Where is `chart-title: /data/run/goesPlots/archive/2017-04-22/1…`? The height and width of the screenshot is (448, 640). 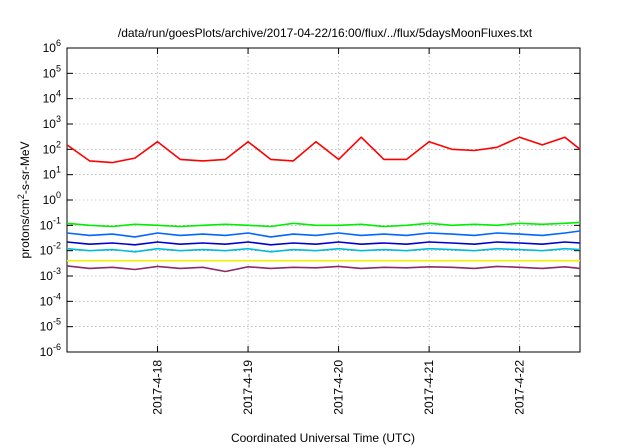 chart-title: /data/run/goesPlots/archive/2017-04-22/1… is located at coordinates (325, 33).